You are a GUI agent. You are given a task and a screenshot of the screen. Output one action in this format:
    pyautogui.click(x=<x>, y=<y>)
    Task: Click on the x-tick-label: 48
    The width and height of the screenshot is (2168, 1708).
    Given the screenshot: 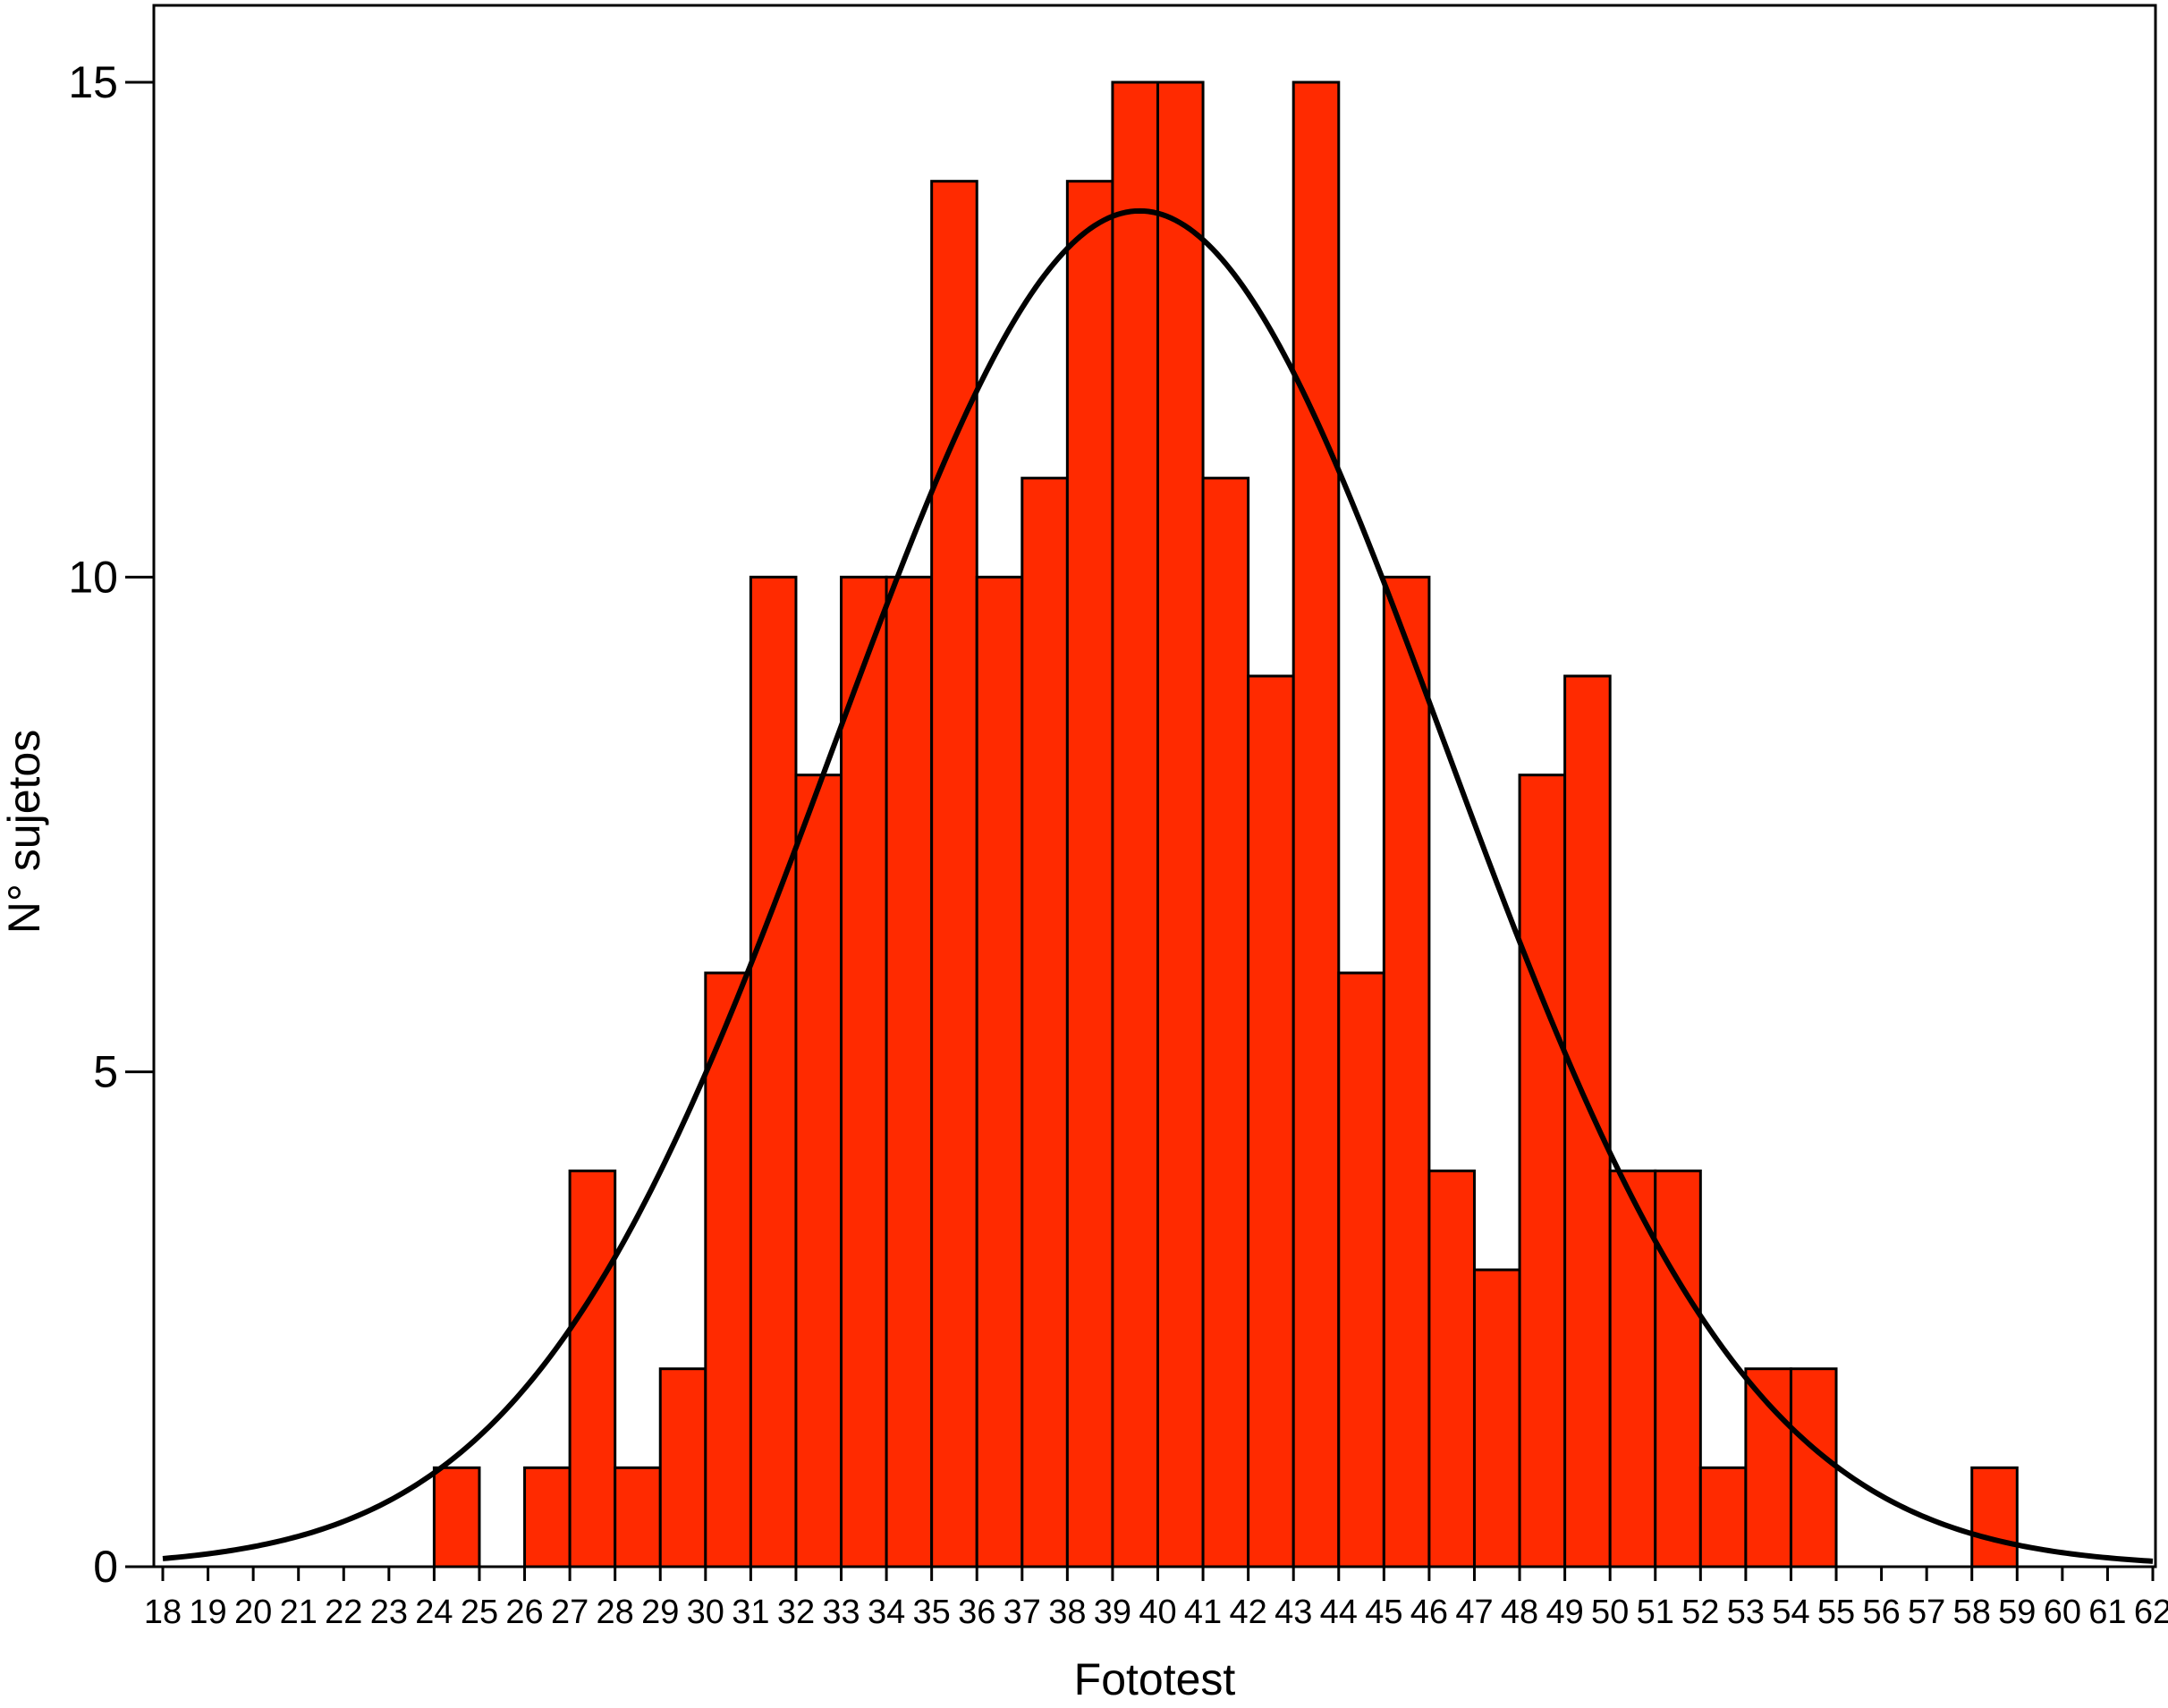 What is the action you would take?
    pyautogui.click(x=1519, y=1612)
    